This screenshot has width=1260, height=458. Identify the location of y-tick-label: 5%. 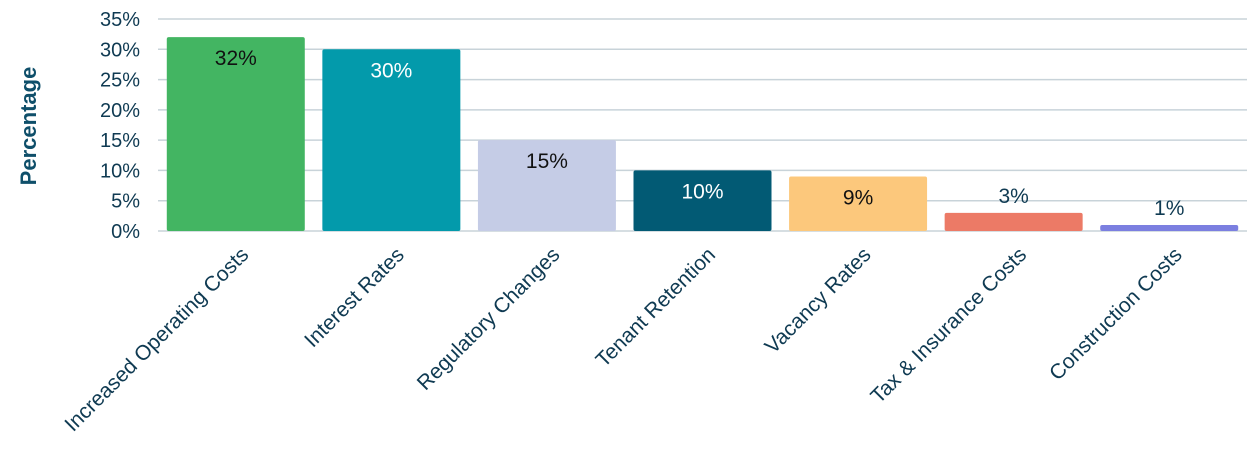
(125, 202).